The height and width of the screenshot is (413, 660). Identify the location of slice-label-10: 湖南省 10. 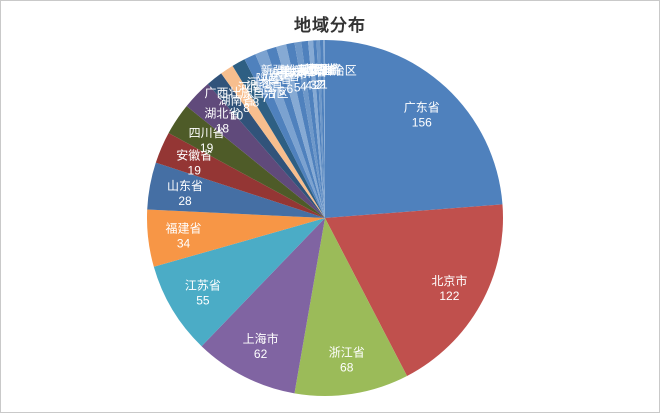
(236, 107).